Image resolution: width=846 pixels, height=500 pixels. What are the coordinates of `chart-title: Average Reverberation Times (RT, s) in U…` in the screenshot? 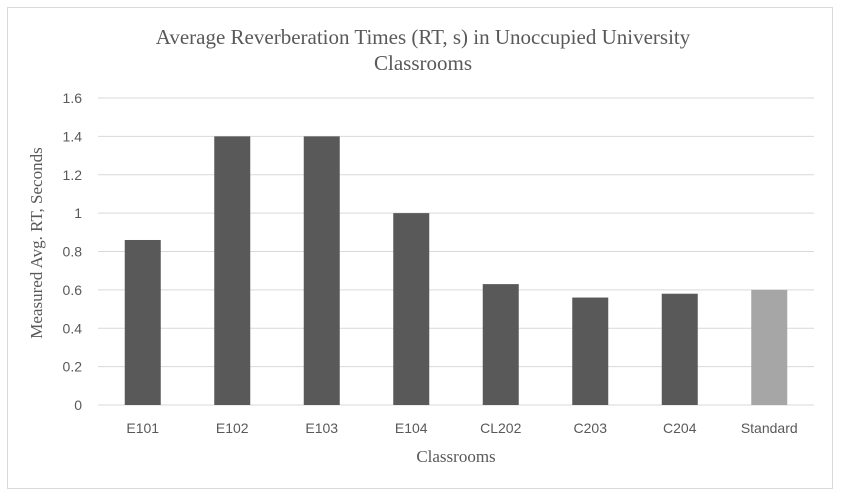 It's located at (423, 50).